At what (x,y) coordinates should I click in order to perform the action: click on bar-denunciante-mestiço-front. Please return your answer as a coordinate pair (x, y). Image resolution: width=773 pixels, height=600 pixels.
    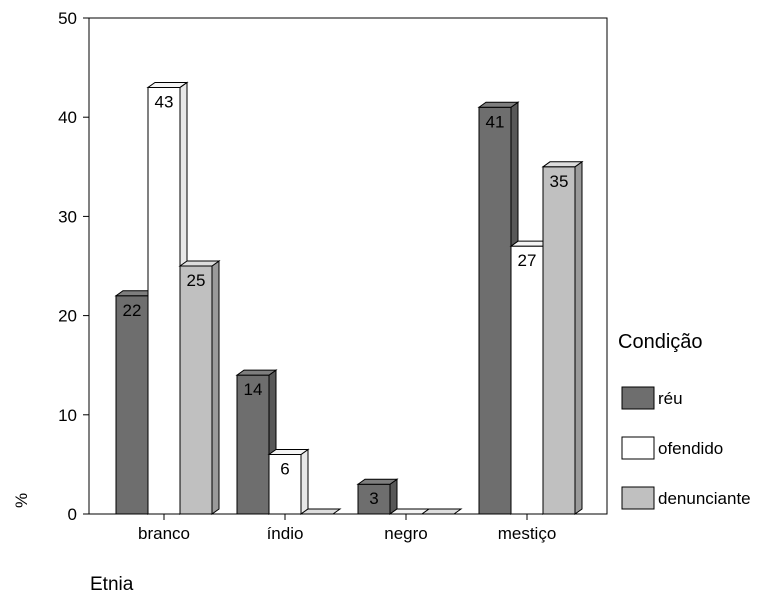
    Looking at the image, I should click on (559, 340).